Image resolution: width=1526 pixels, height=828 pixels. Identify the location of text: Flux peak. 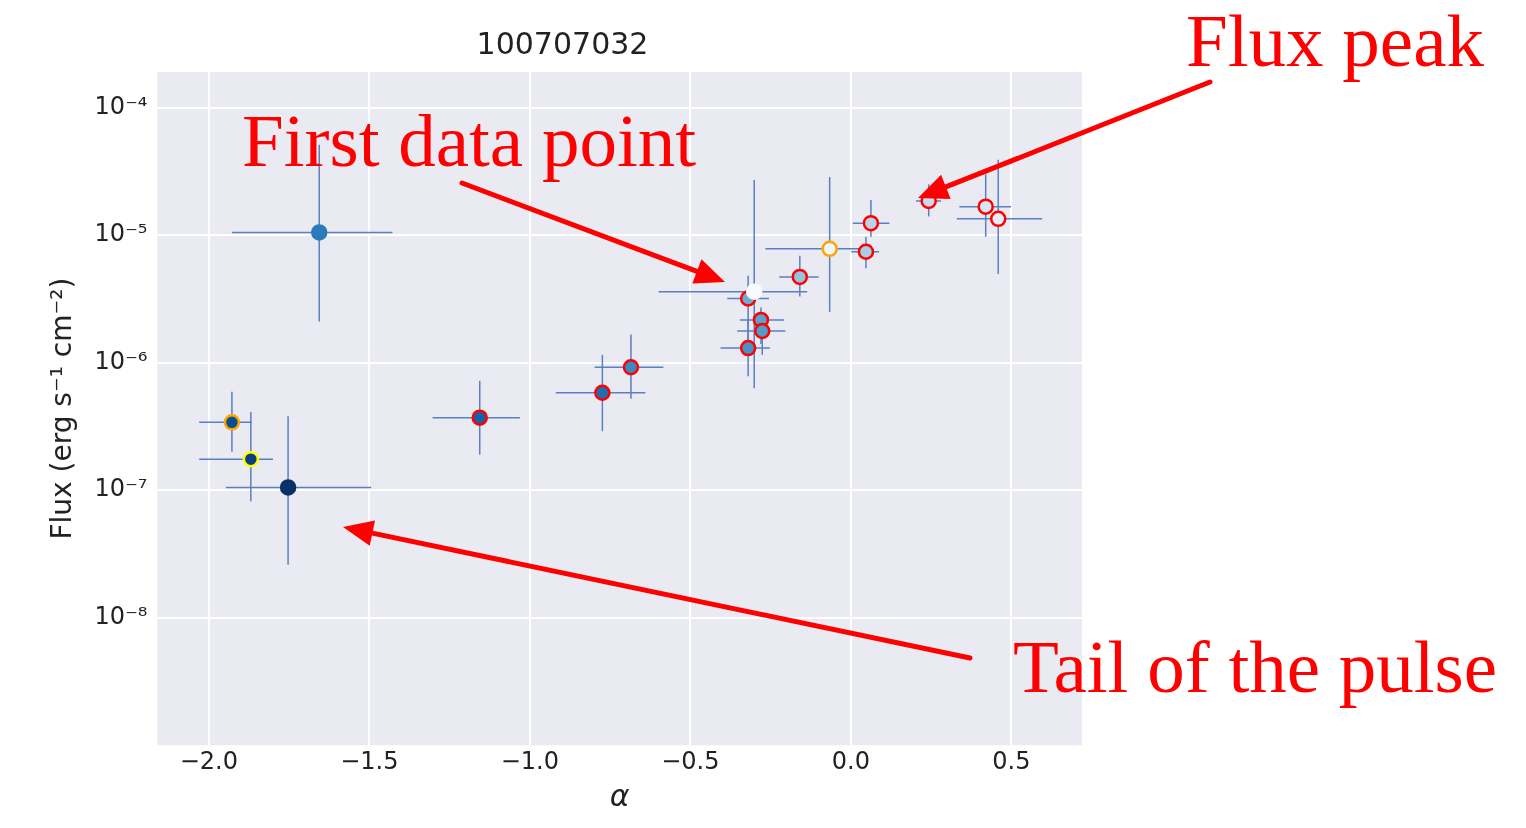
(1335, 41).